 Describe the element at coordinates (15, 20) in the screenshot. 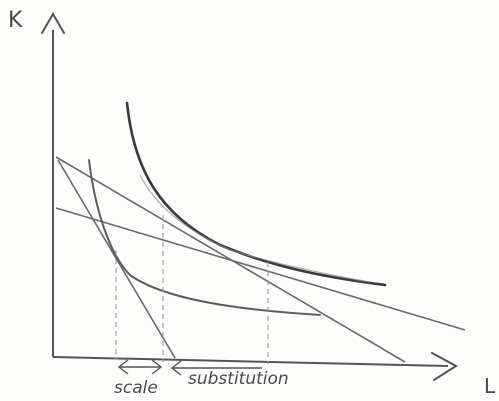

I see `y-axis-label: K` at that location.